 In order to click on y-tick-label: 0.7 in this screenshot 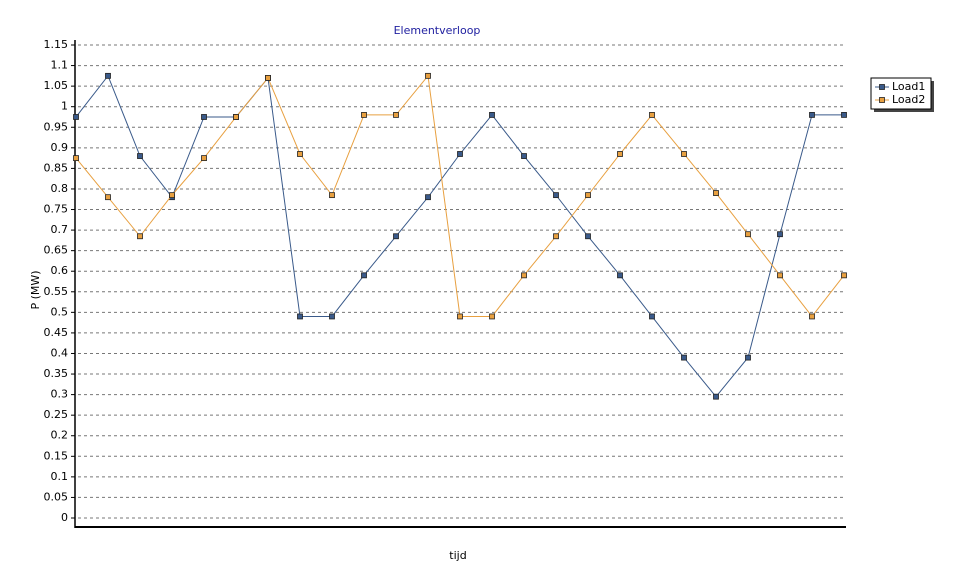, I will do `click(60, 229)`.